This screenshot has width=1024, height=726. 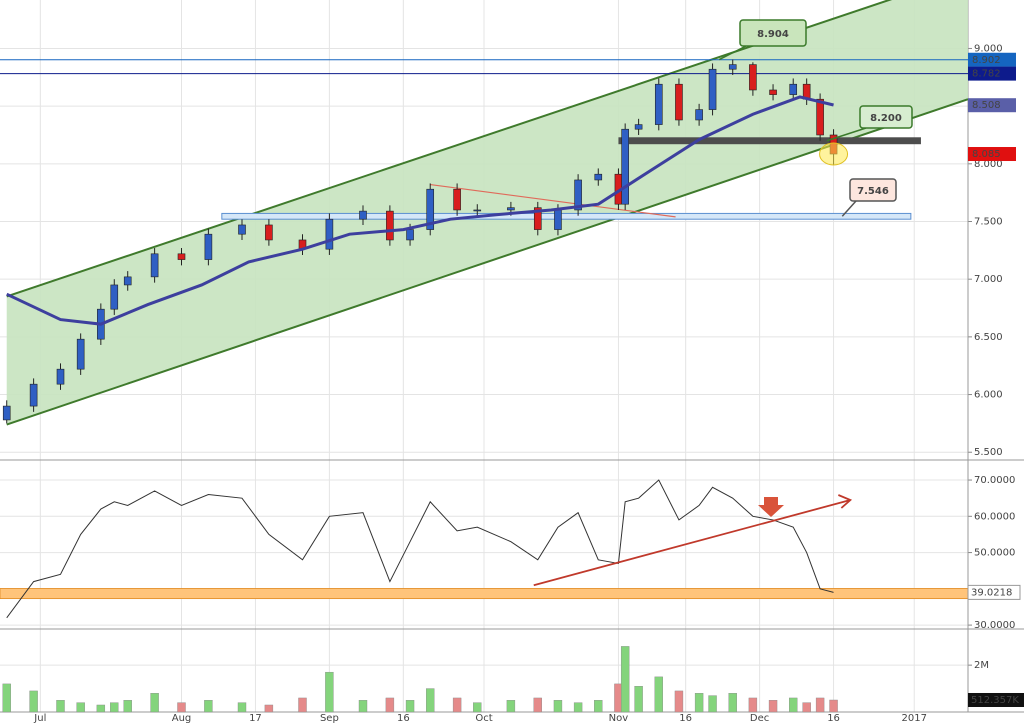 I want to click on x-tick-label: Aug, so click(x=182, y=718).